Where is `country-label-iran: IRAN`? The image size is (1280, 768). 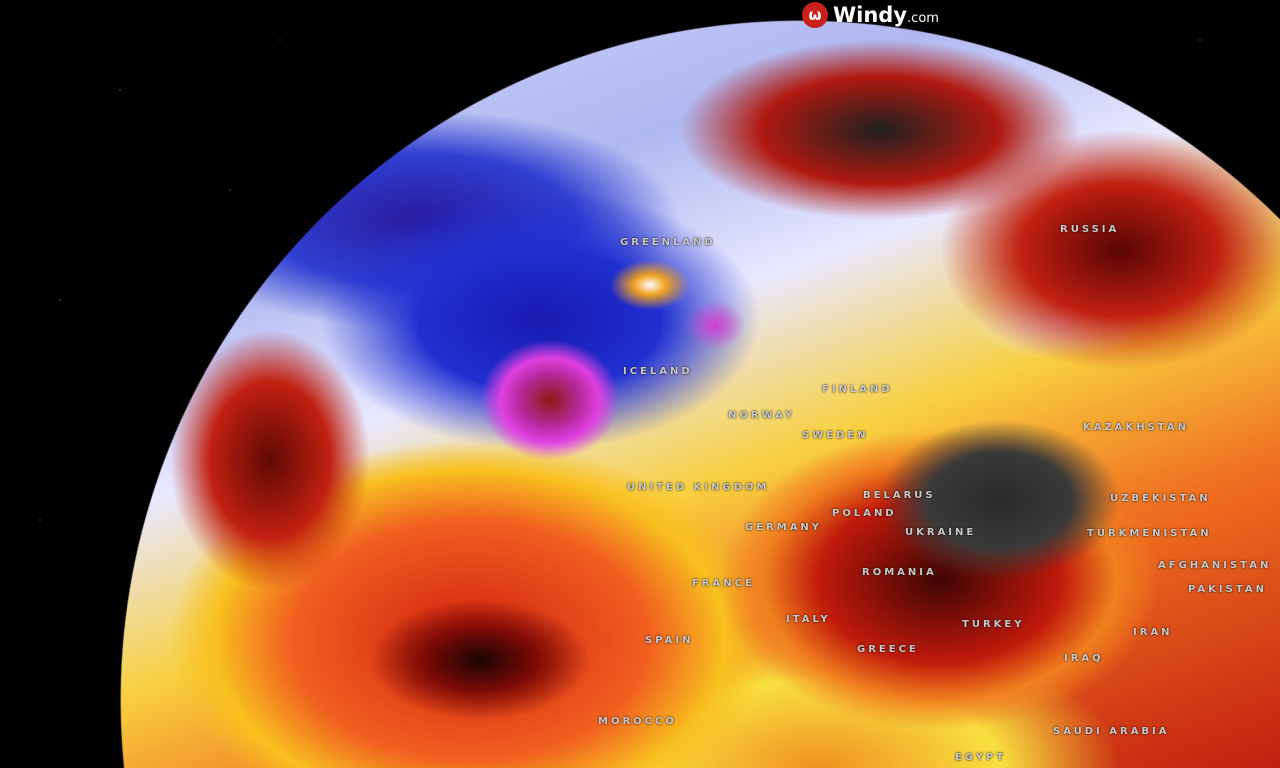 country-label-iran: IRAN is located at coordinates (1153, 632).